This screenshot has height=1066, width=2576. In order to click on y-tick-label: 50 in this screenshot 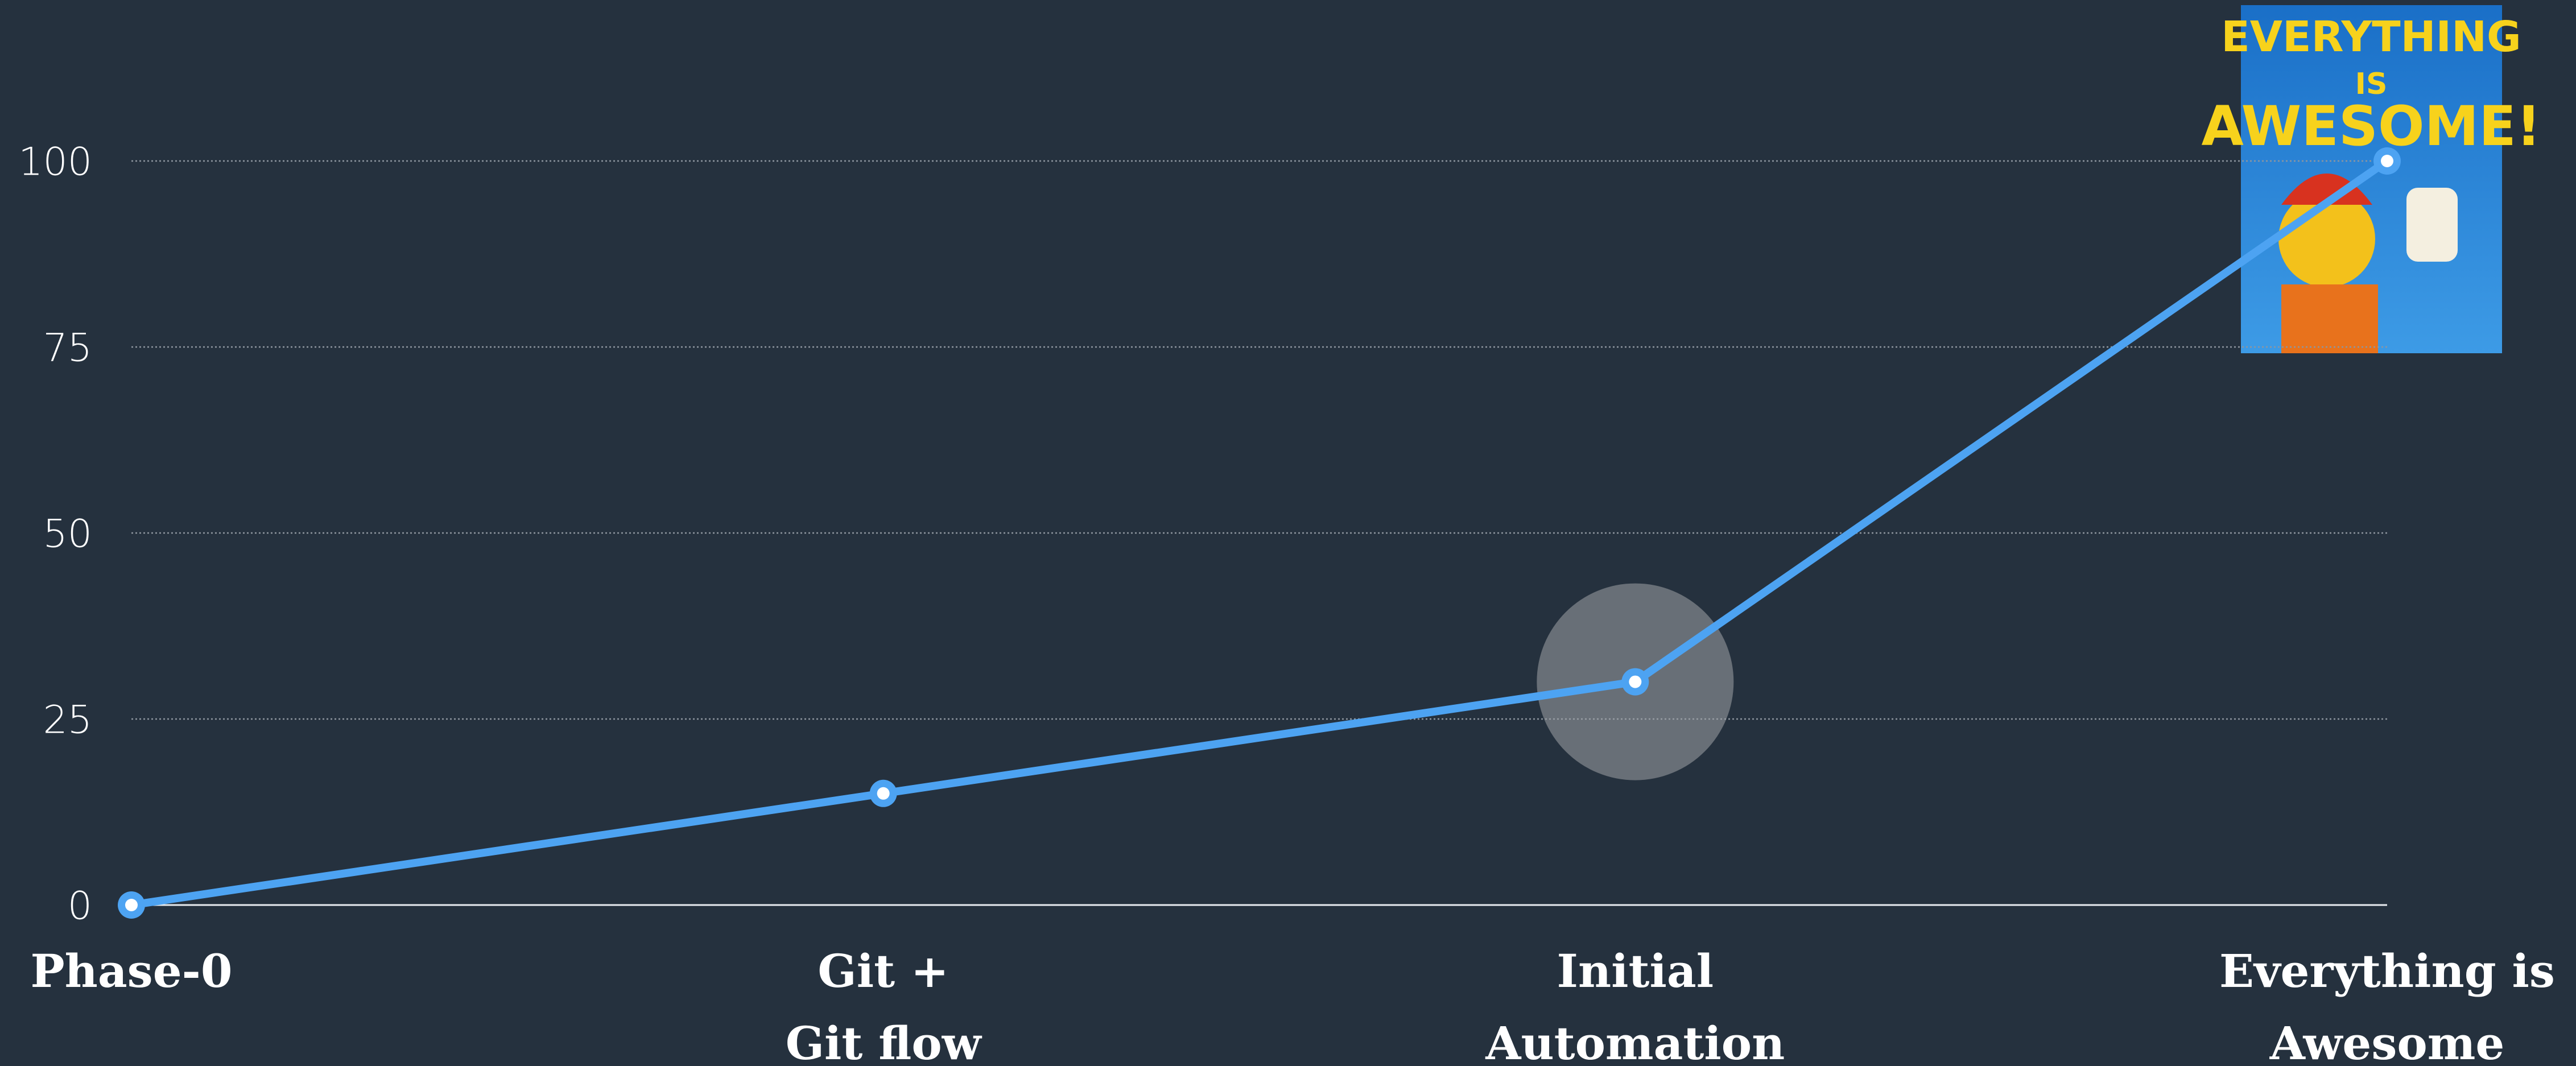, I will do `click(68, 534)`.